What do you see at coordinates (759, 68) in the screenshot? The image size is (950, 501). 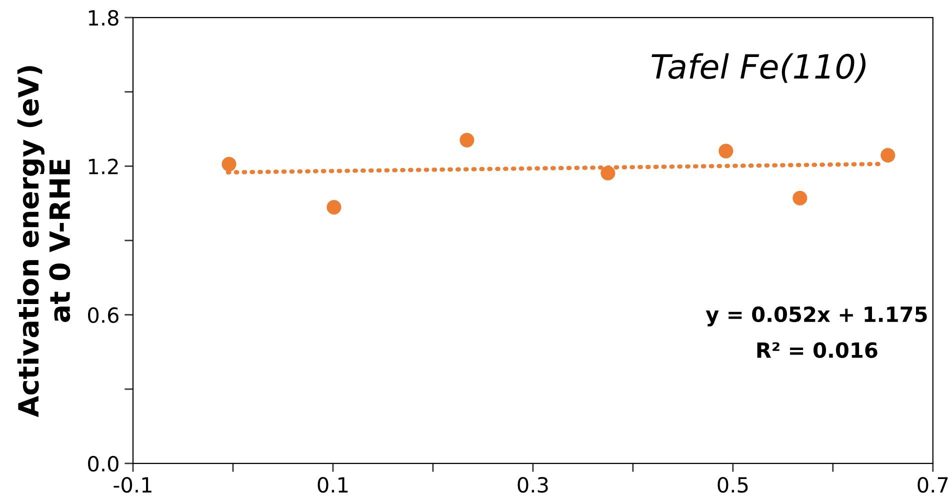 I see `text: Tafel Fe(110)` at bounding box center [759, 68].